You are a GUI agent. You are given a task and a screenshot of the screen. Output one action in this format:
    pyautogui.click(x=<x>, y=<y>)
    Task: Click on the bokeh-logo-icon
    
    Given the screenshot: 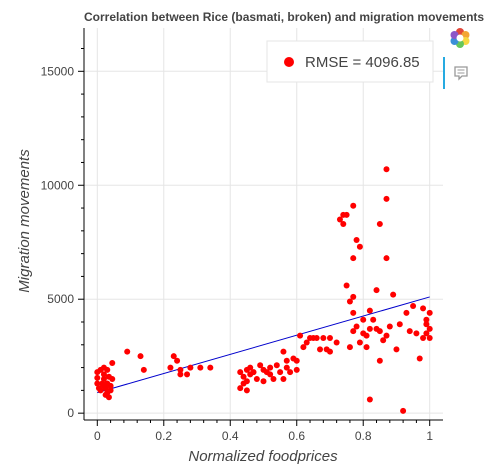 What is the action you would take?
    pyautogui.click(x=460, y=38)
    